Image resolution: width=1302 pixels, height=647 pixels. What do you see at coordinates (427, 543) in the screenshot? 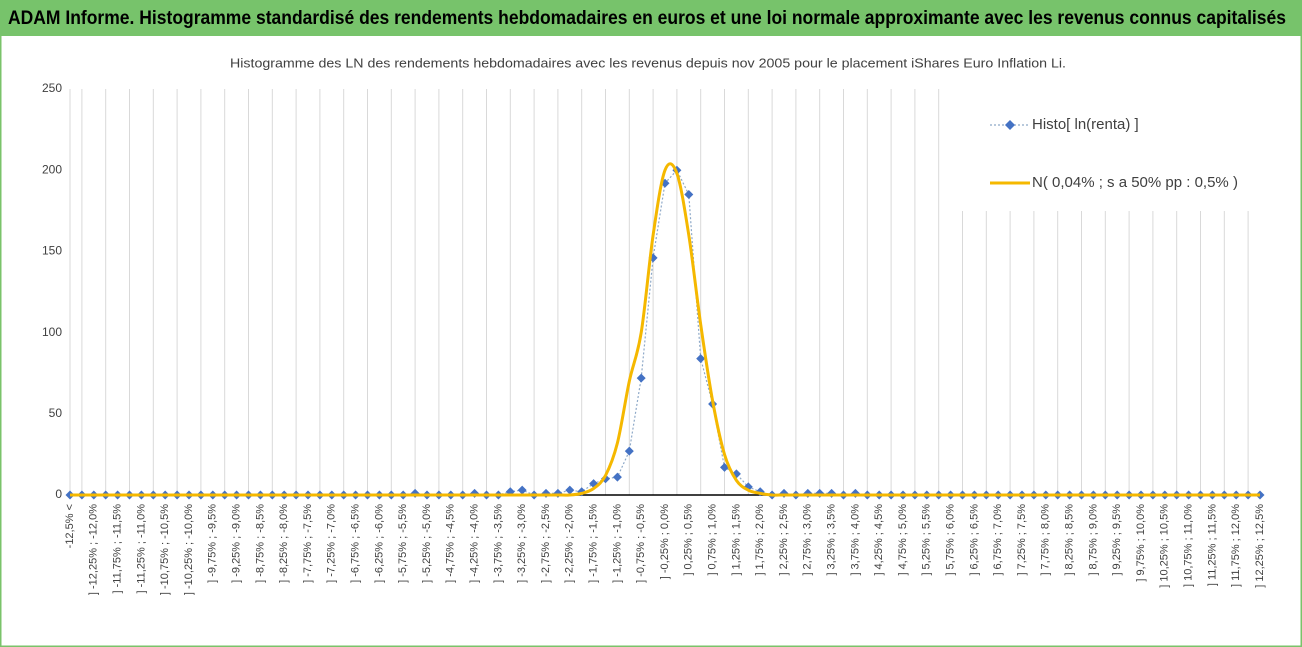
I see `x-tick-label: ] -5,25% ; -5,0%` at bounding box center [427, 543].